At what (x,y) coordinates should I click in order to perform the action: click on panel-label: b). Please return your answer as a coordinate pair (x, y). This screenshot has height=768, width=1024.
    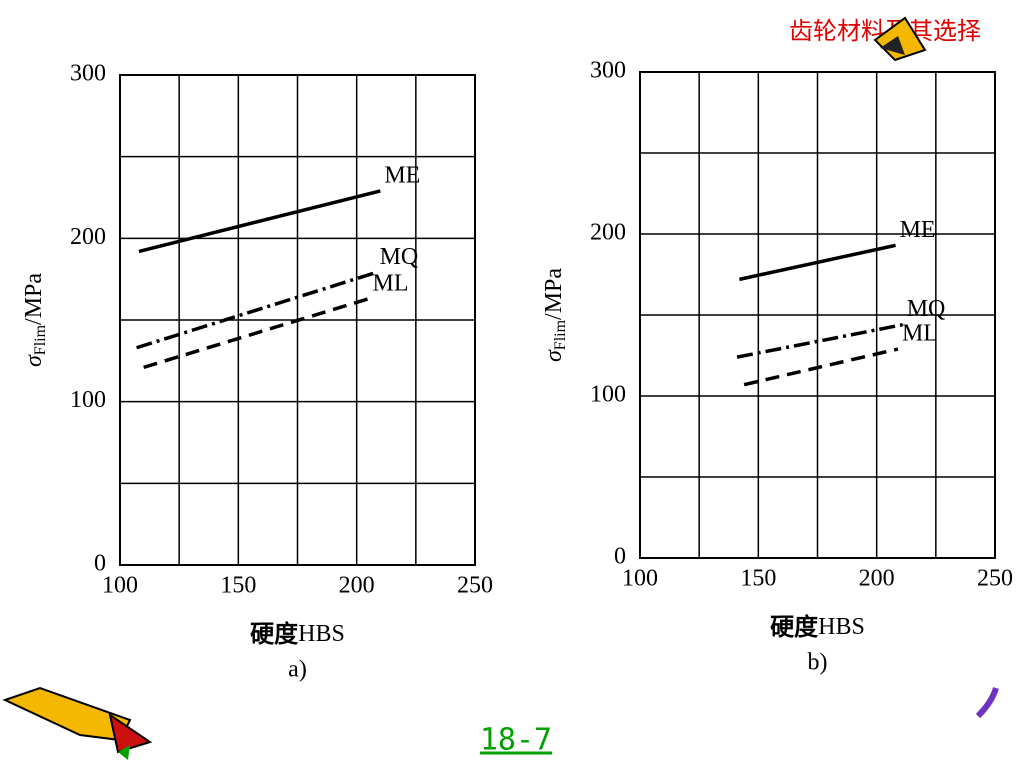
    Looking at the image, I should click on (818, 663).